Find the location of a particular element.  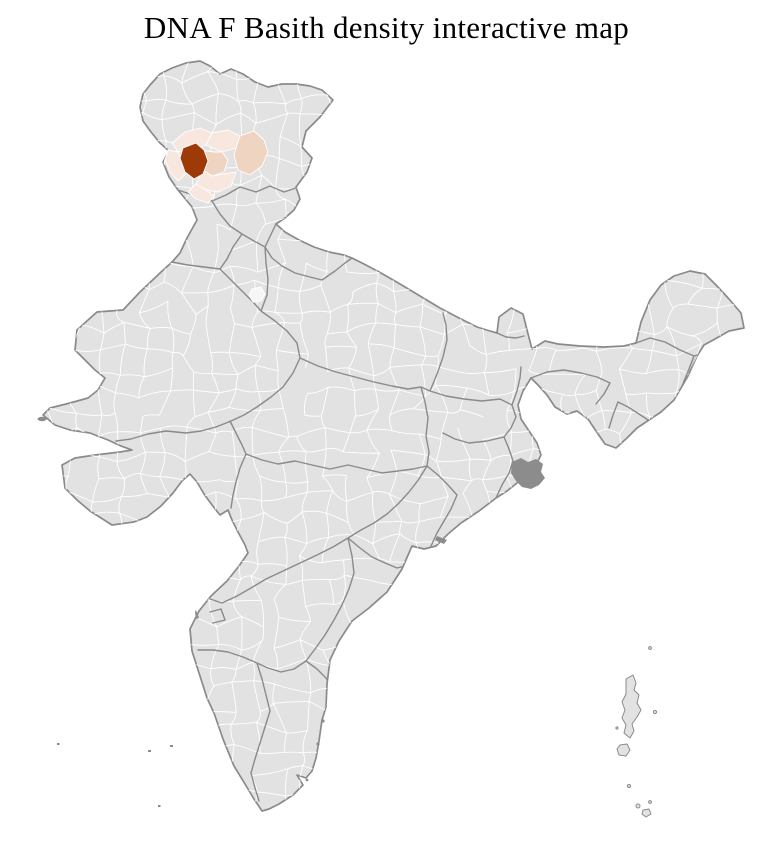

chilika-lake is located at coordinates (441, 540).